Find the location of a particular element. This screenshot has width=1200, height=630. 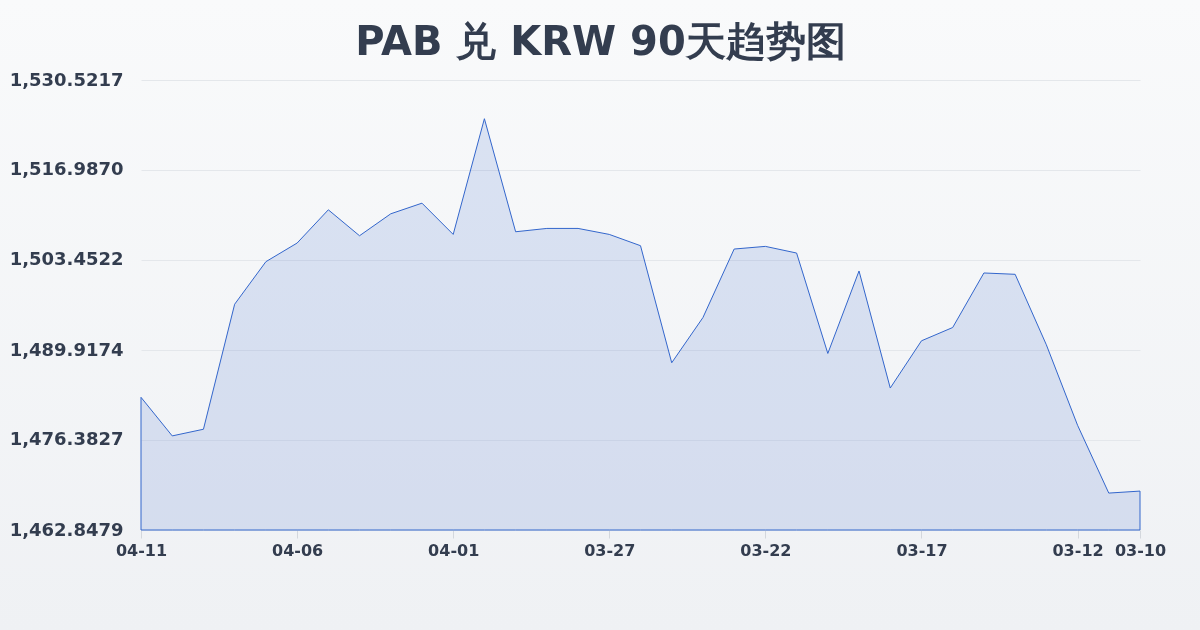

x-tick-label: 03-22 is located at coordinates (766, 550).